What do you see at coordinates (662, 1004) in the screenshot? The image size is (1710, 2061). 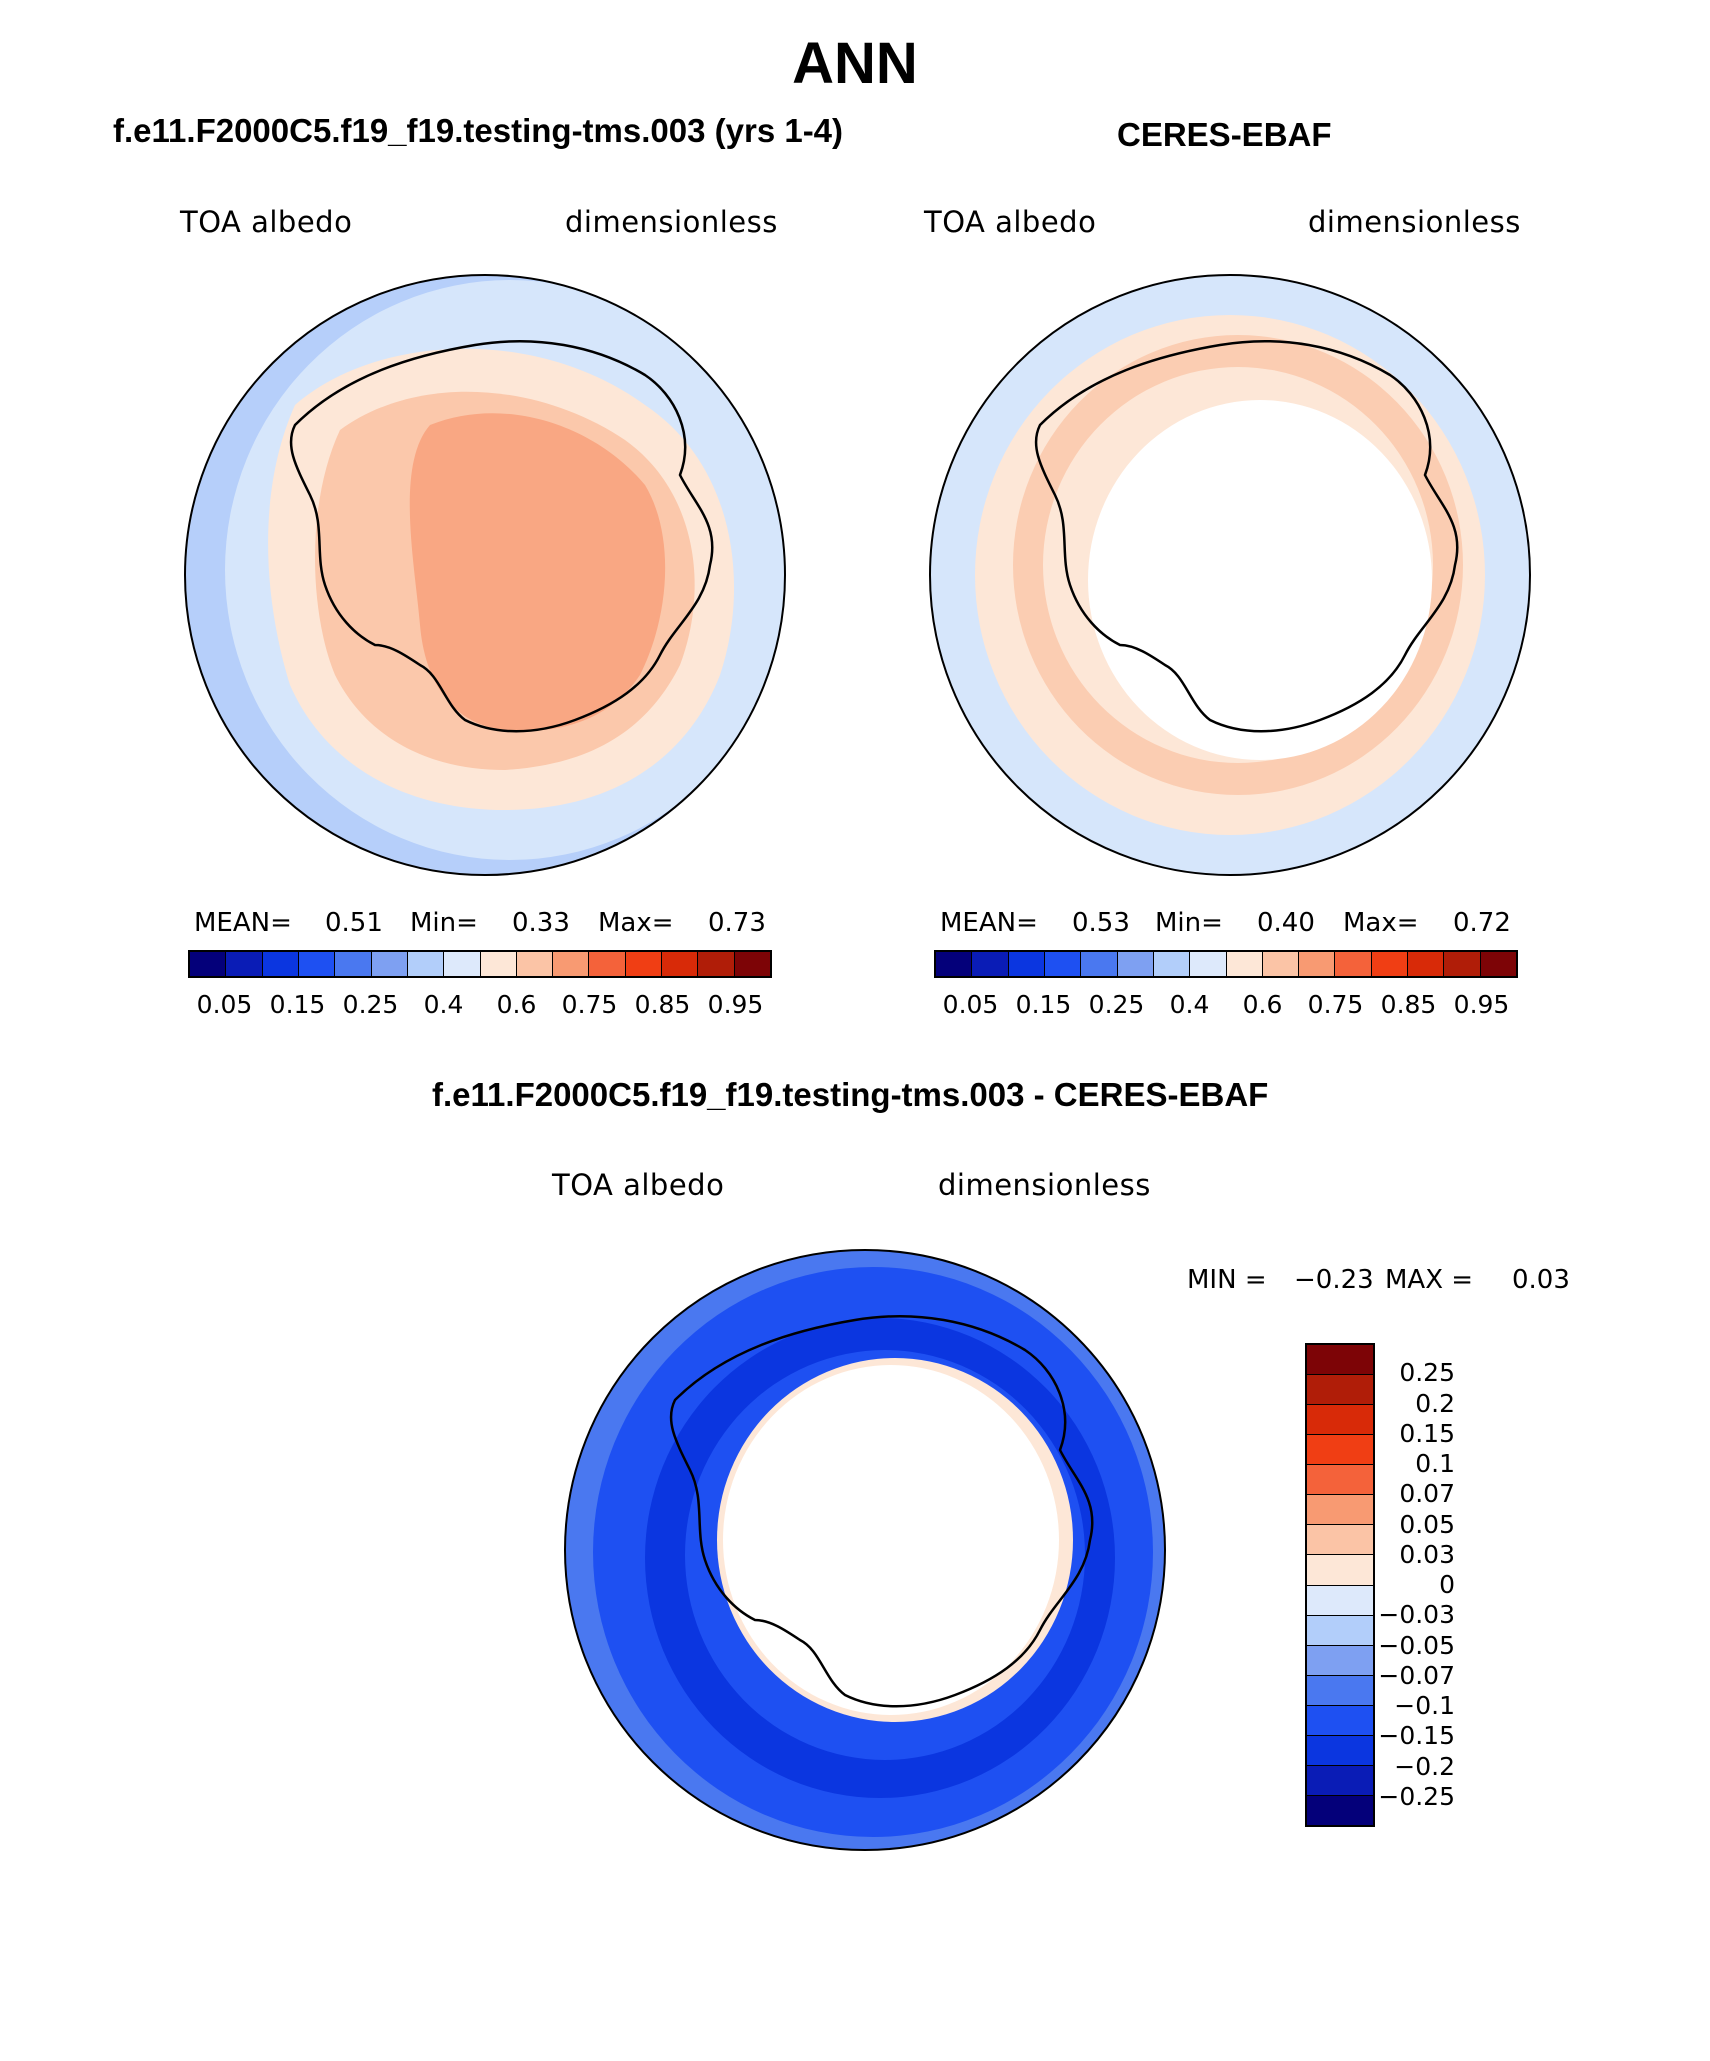 I see `panel-1-colorbar-tick-label: 0.85` at bounding box center [662, 1004].